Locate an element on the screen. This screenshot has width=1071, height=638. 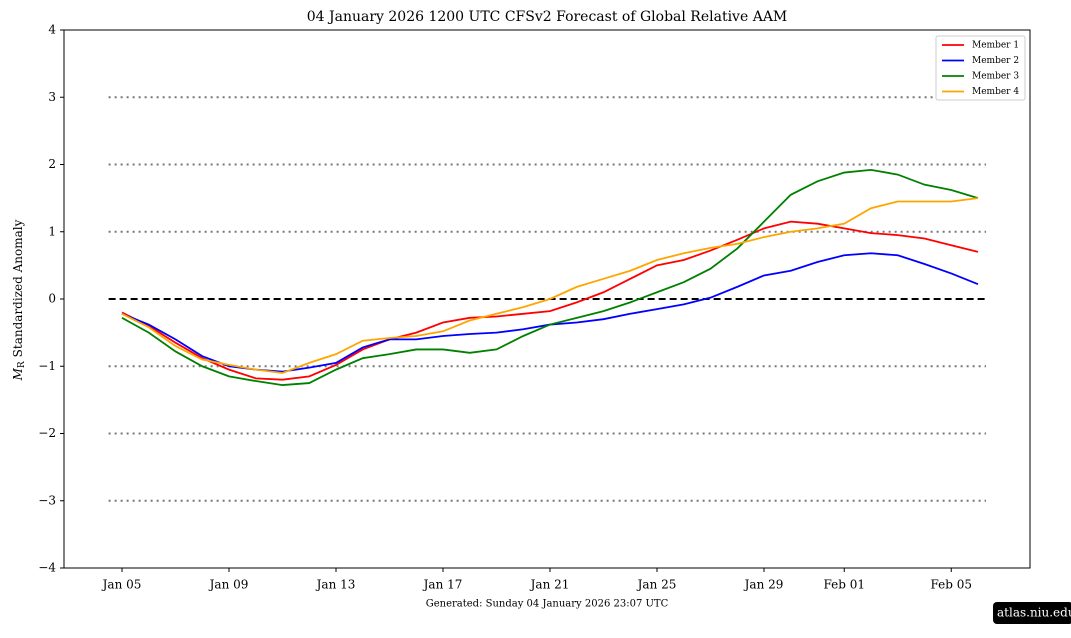
y-tick-label: 1 is located at coordinates (52, 231).